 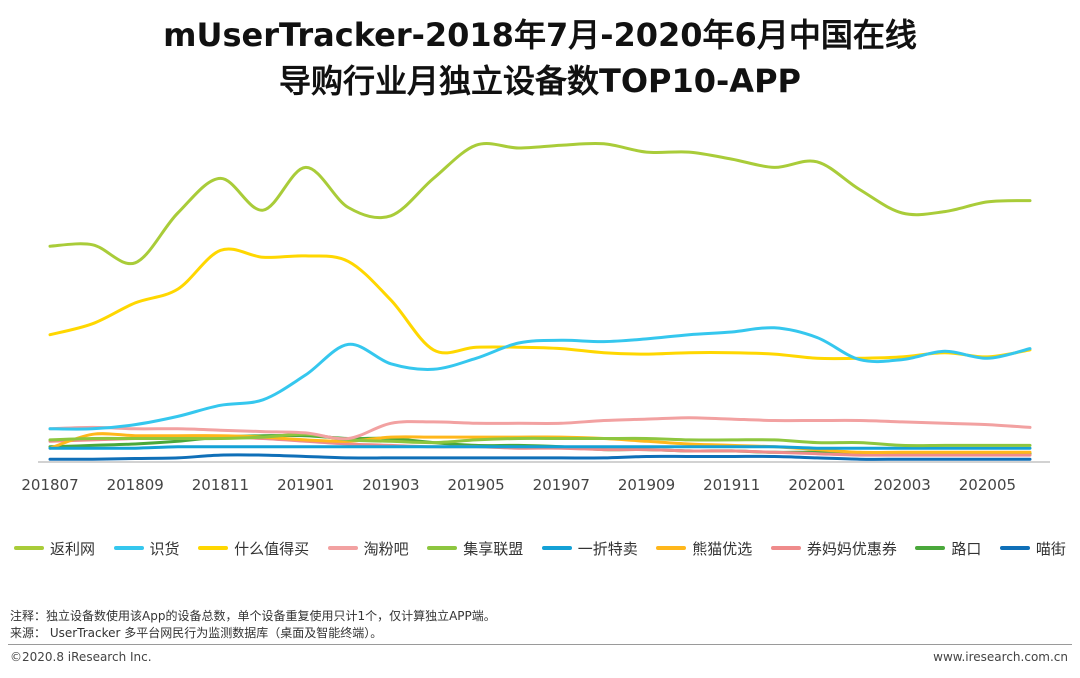 What do you see at coordinates (851, 548) in the screenshot?
I see `legend-label: 券妈妈优惠券` at bounding box center [851, 548].